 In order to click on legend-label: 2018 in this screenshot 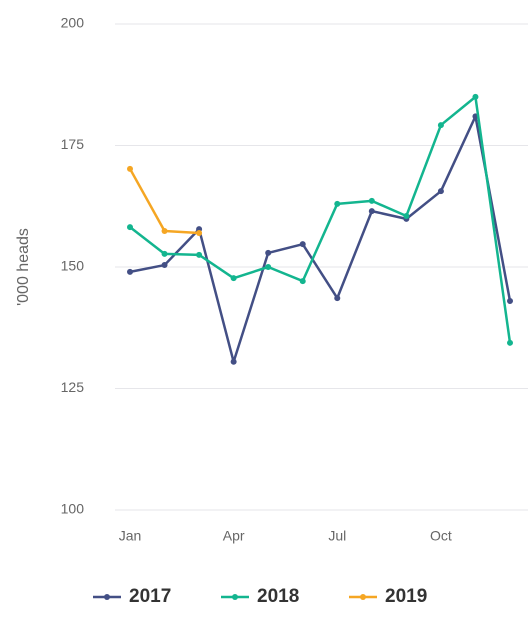, I will do `click(278, 596)`.